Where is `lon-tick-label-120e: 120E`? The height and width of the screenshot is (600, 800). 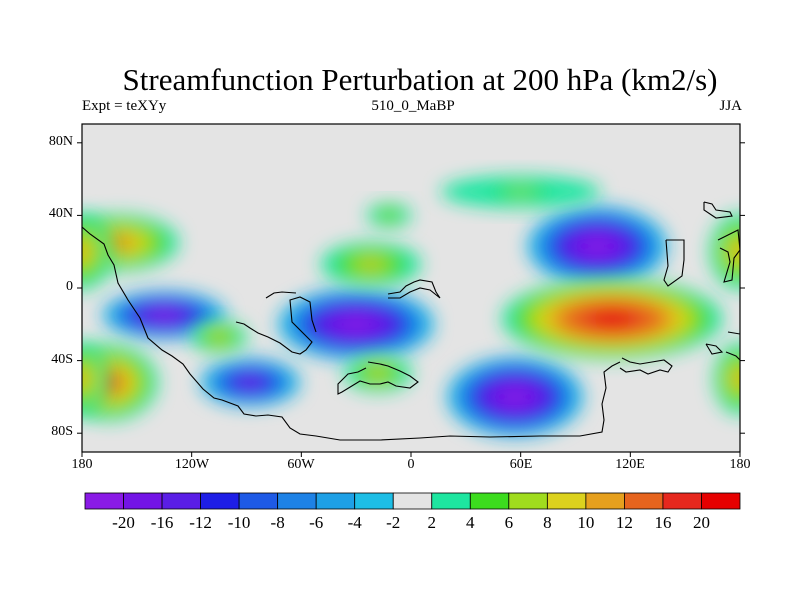 lon-tick-label-120e: 120E is located at coordinates (630, 464).